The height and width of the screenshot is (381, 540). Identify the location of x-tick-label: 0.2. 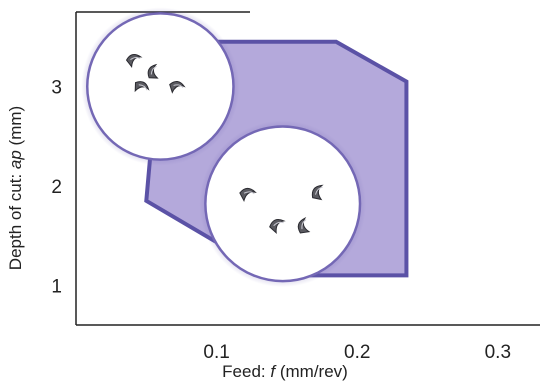
(357, 352).